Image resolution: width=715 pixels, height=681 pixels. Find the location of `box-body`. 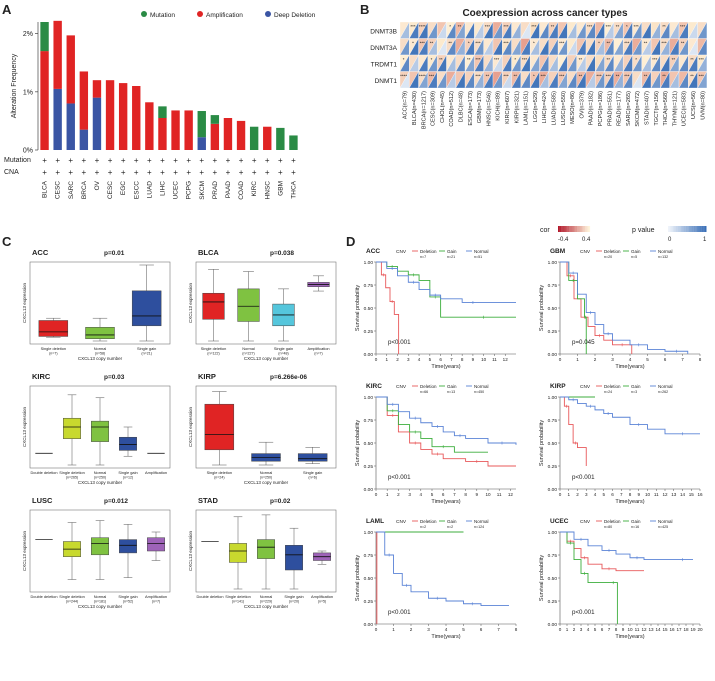

box-body is located at coordinates (72, 428).